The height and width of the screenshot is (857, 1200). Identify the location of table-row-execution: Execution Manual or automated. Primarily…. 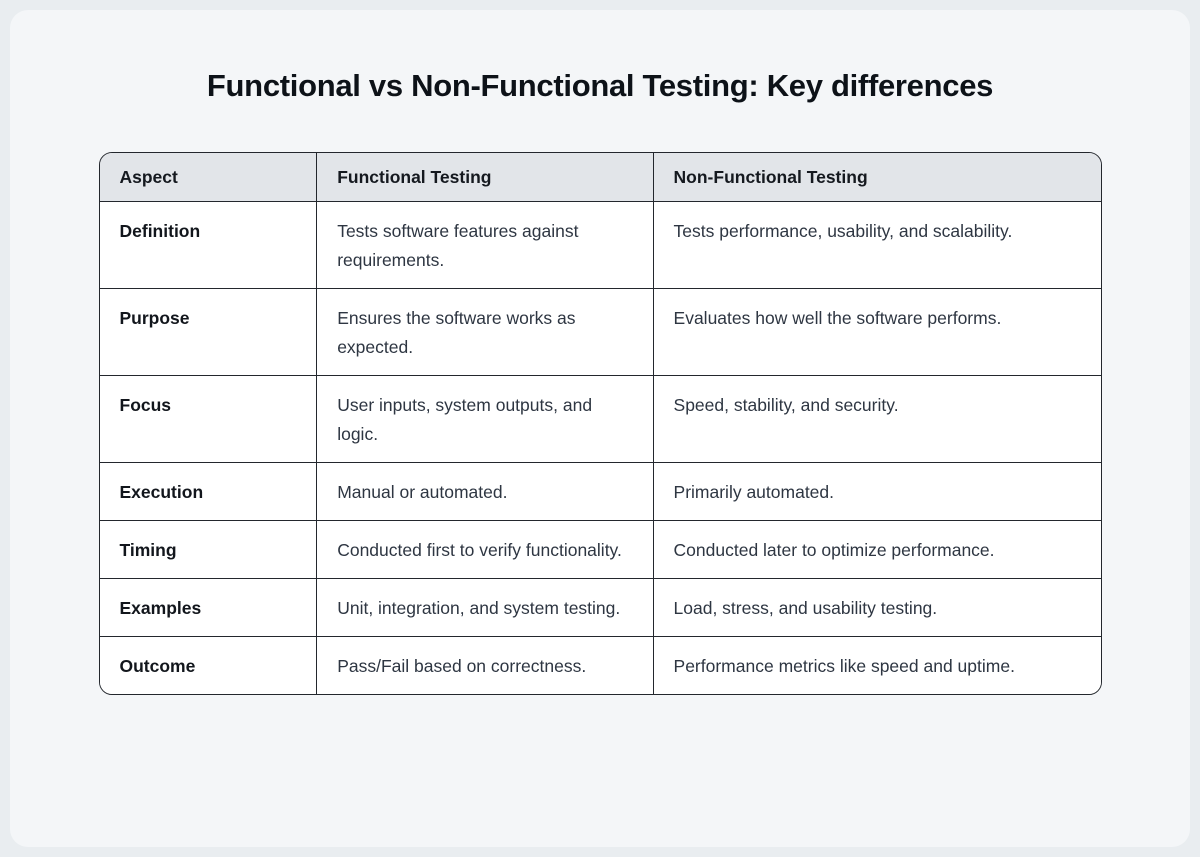
(600, 491).